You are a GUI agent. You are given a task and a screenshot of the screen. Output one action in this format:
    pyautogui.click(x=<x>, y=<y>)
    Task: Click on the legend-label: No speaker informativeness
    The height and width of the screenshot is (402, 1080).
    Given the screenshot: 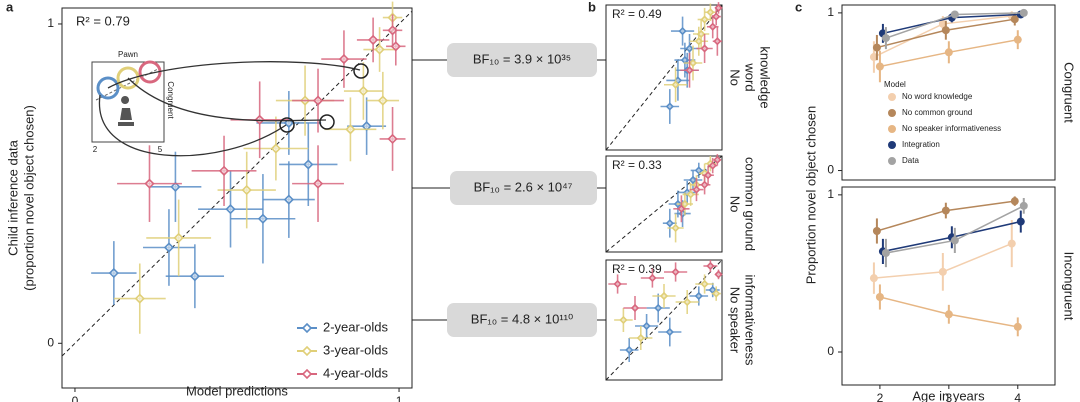 What is the action you would take?
    pyautogui.click(x=951, y=128)
    